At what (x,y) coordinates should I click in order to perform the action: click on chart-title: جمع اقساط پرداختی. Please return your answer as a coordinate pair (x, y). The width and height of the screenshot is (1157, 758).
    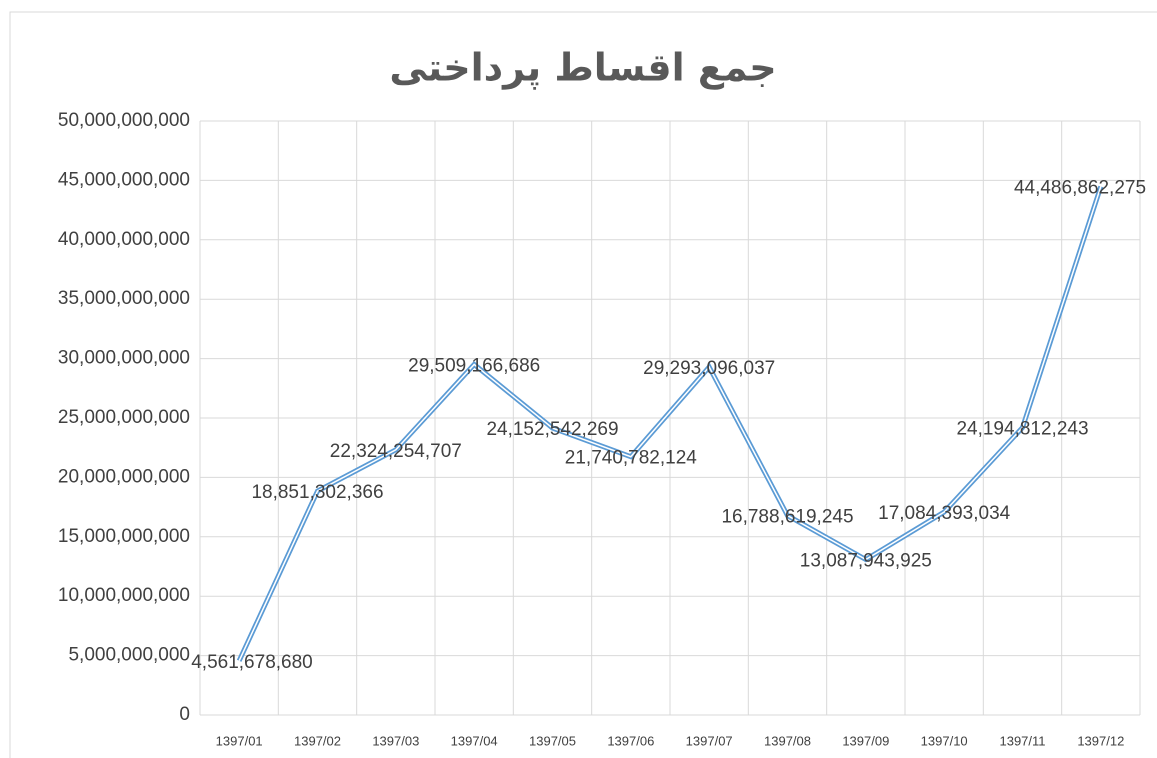
    Looking at the image, I should click on (582, 68).